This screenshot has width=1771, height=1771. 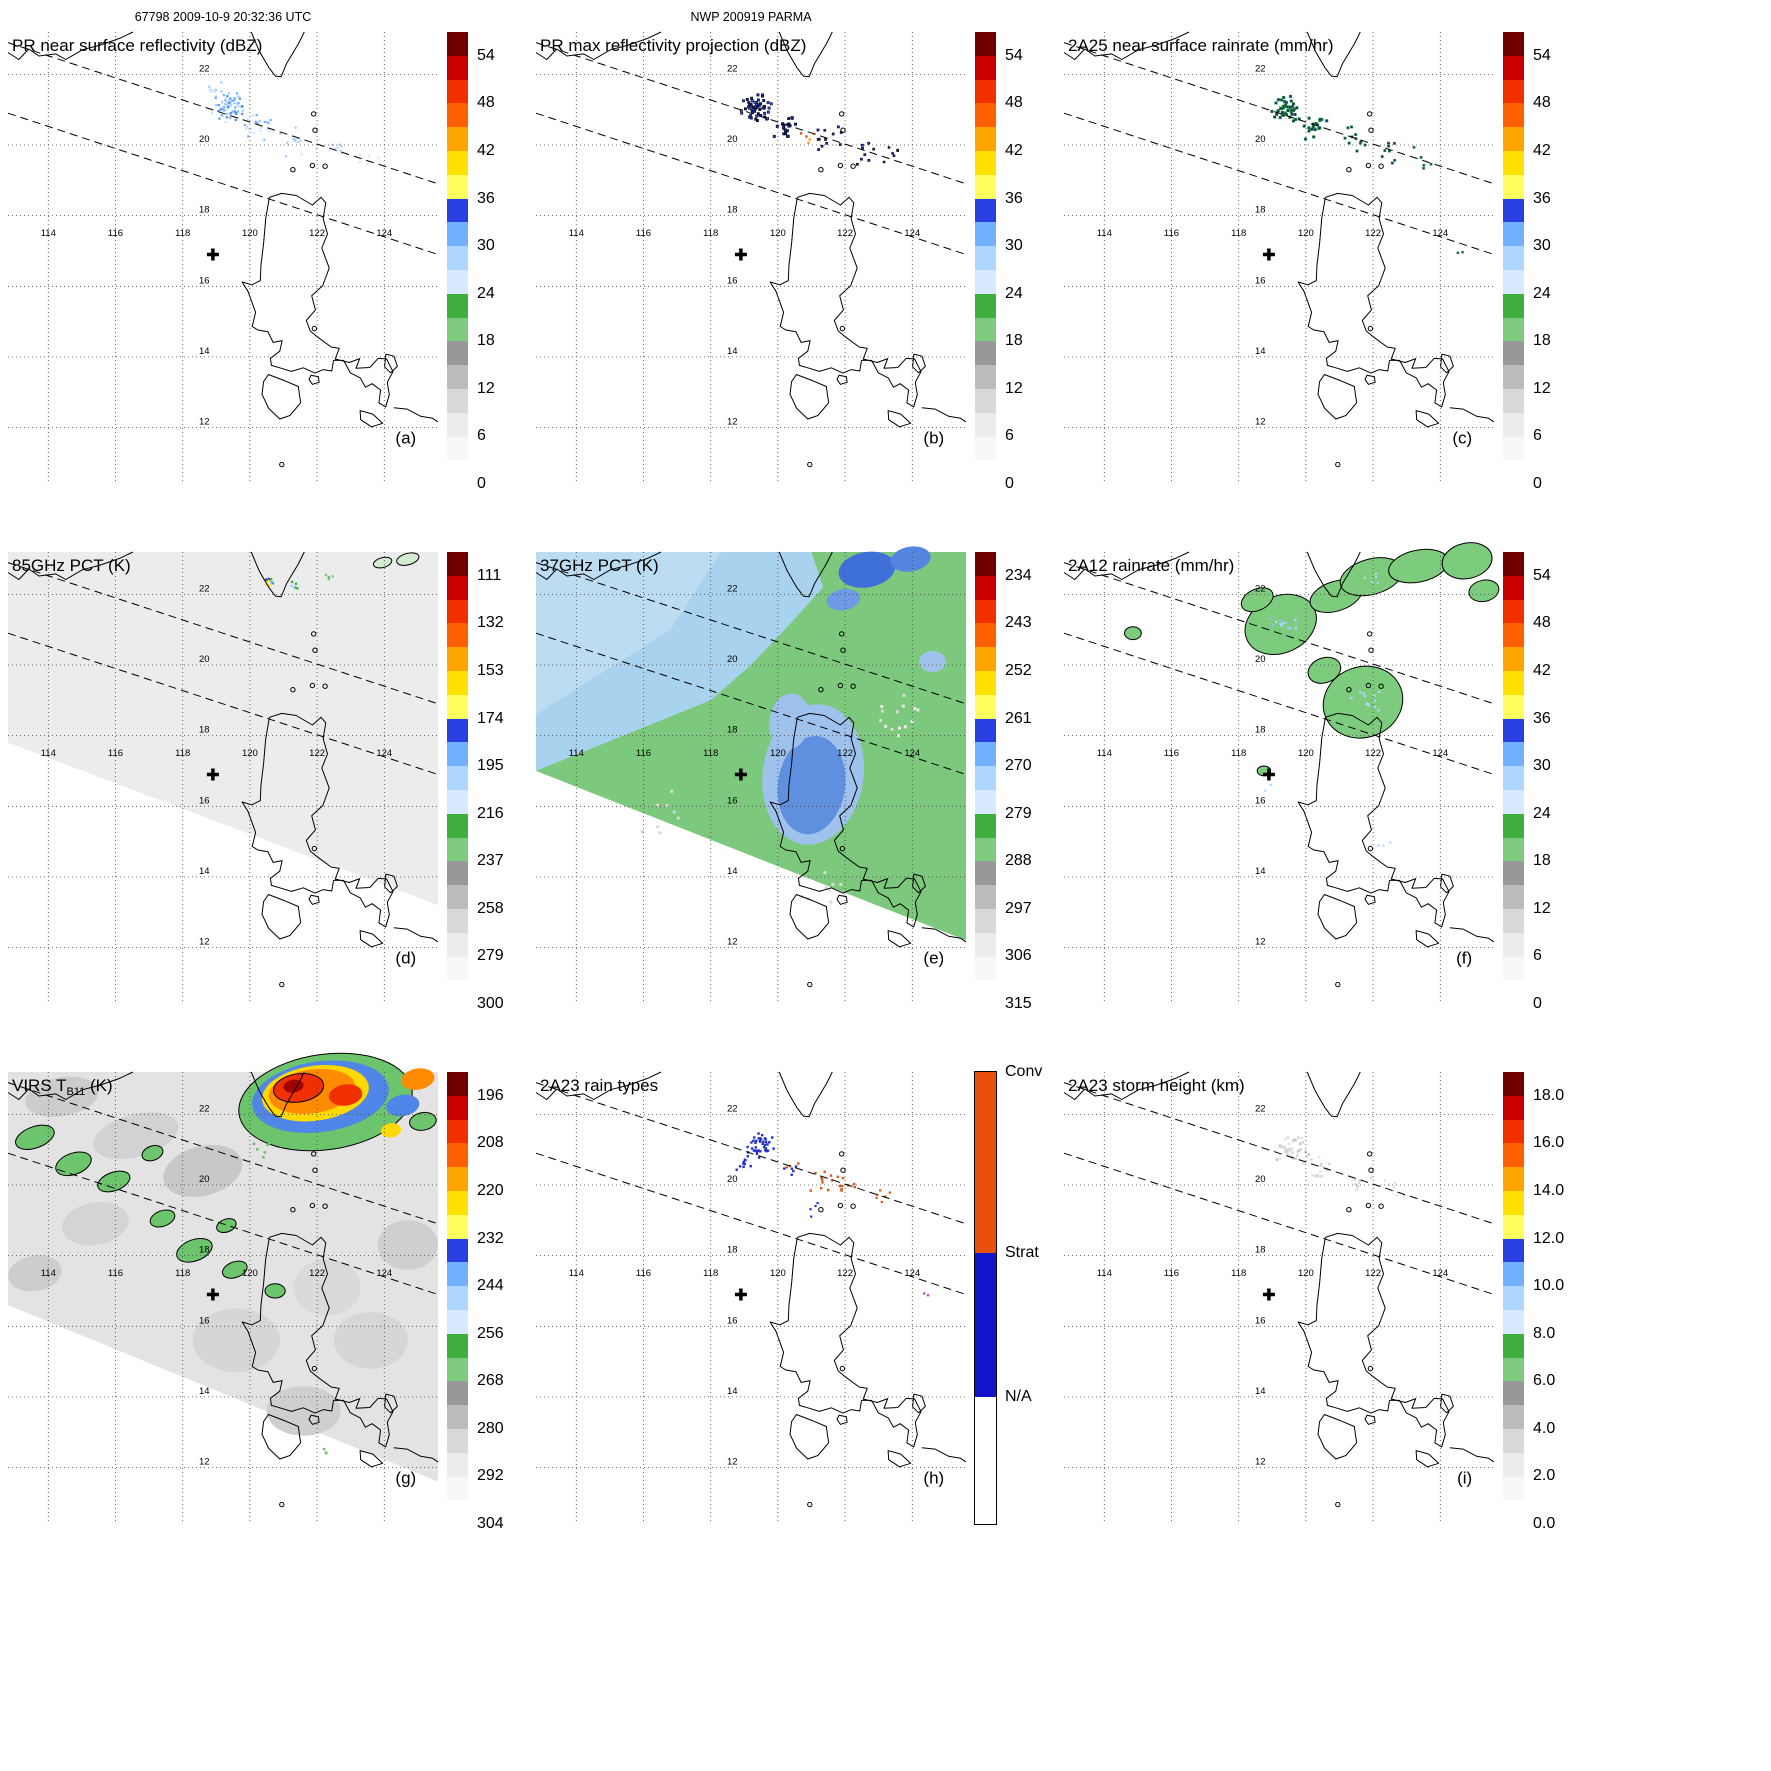 What do you see at coordinates (1542, 861) in the screenshot?
I see `colorbar-tick-label: 18` at bounding box center [1542, 861].